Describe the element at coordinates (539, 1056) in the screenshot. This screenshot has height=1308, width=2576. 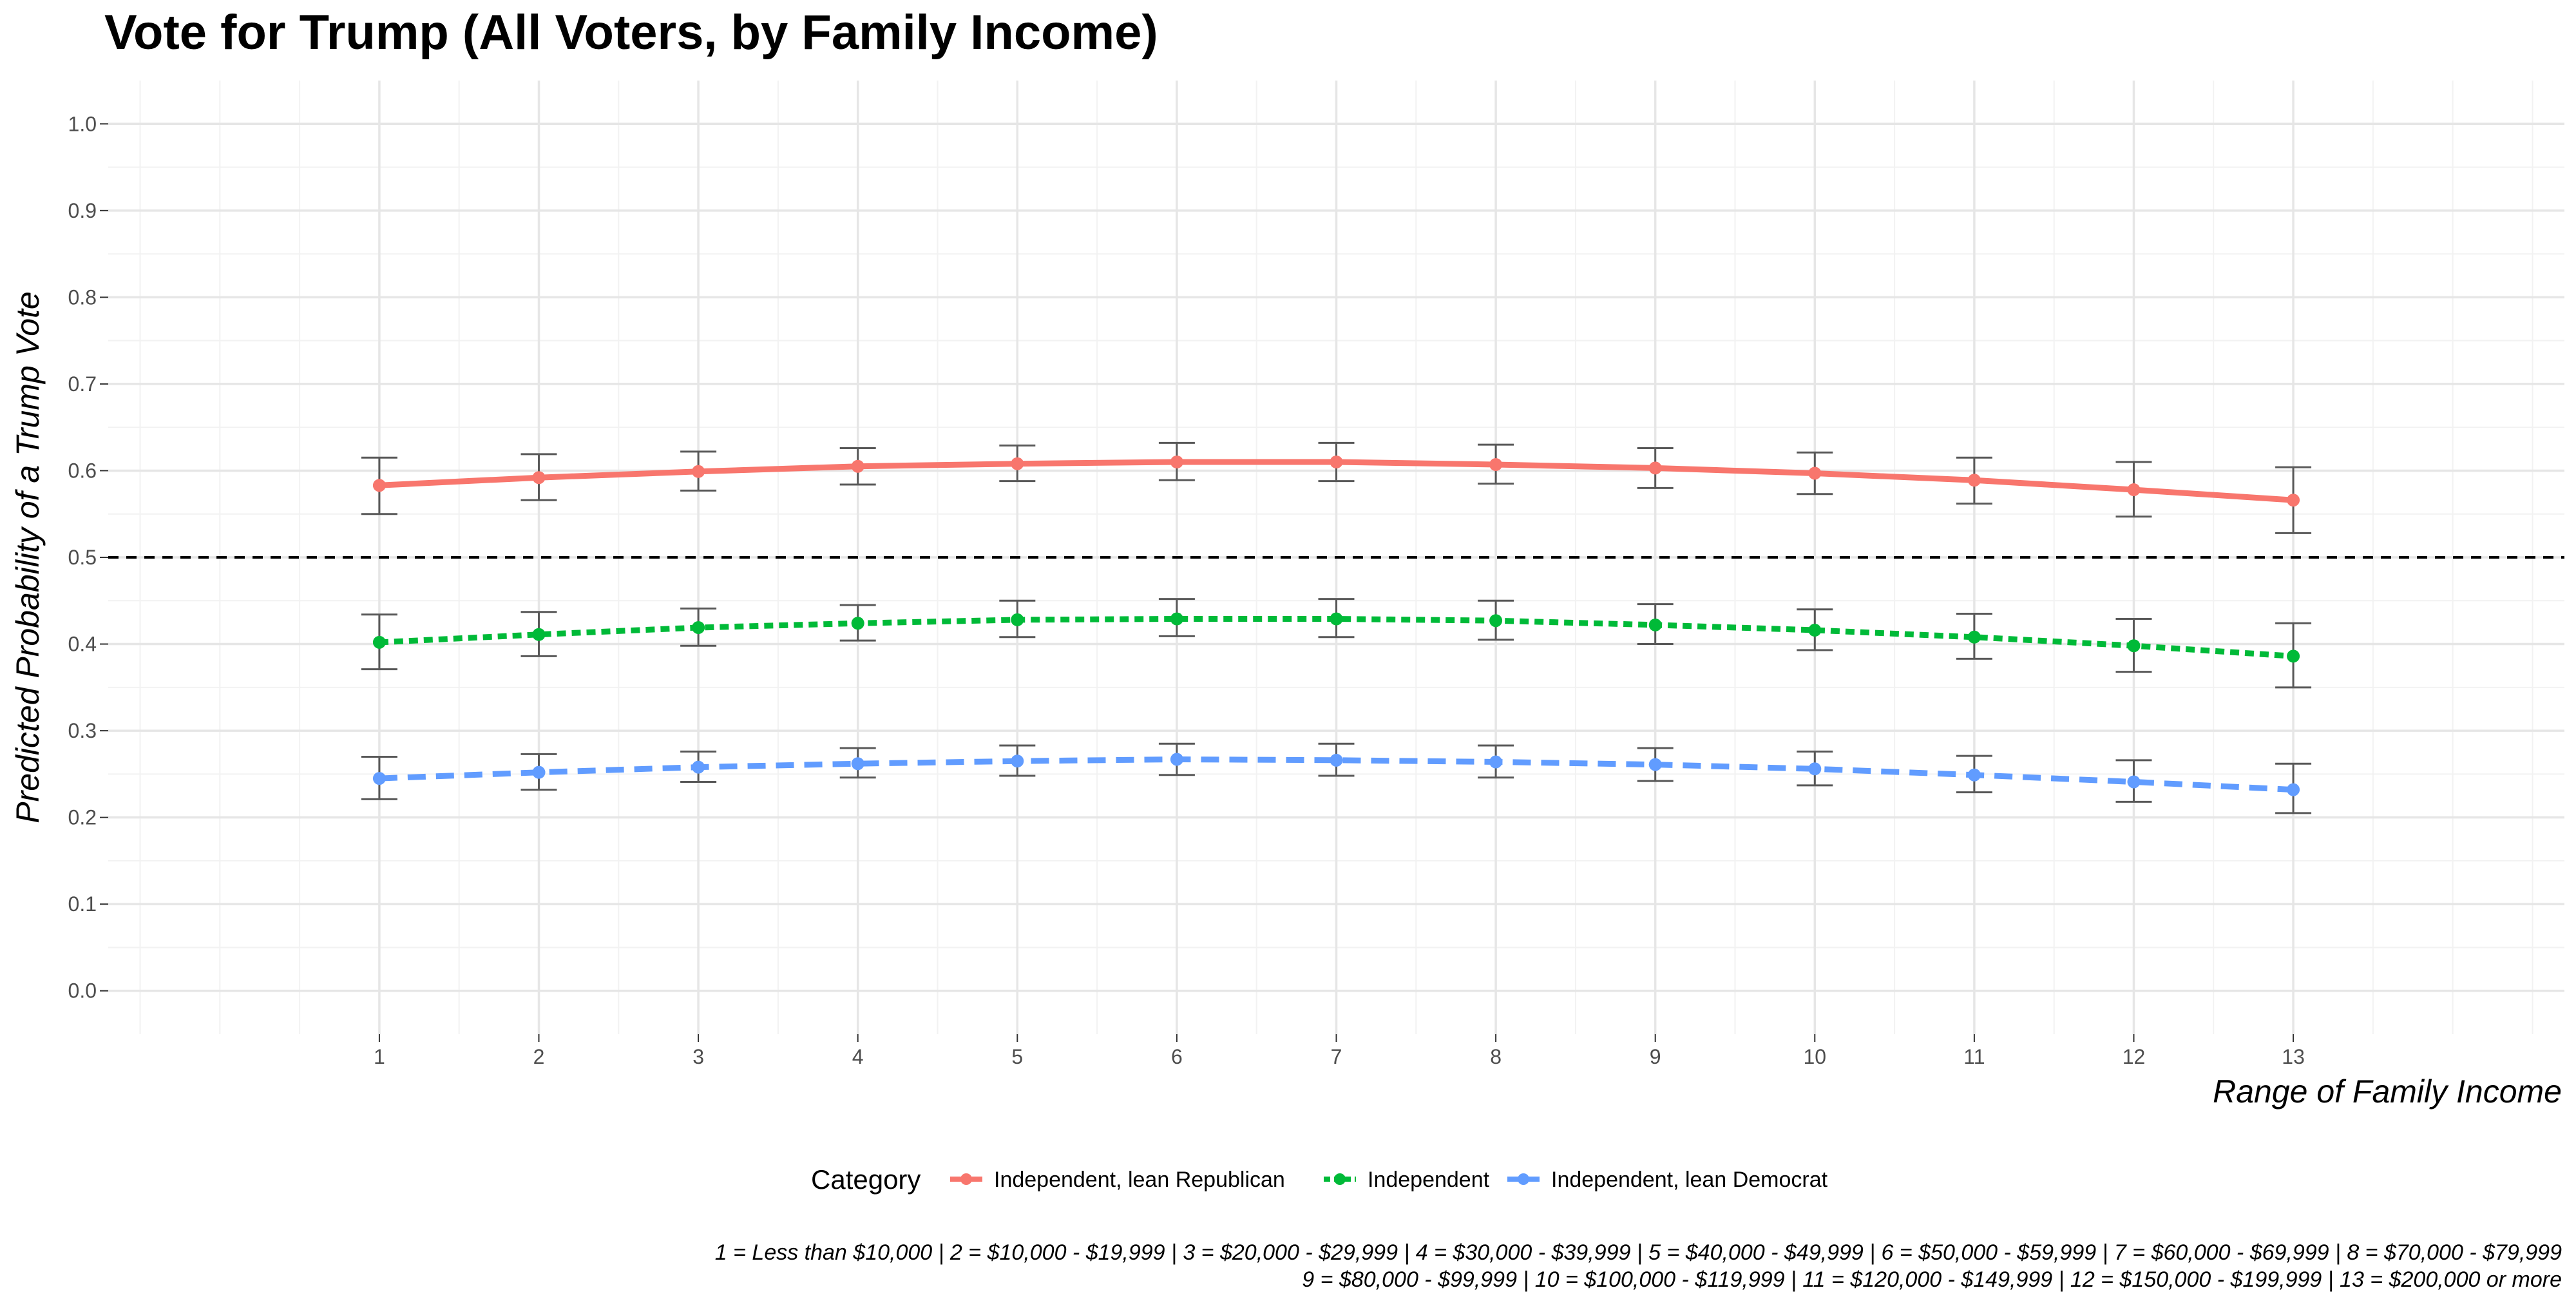
I see `x-tick-label: 2` at that location.